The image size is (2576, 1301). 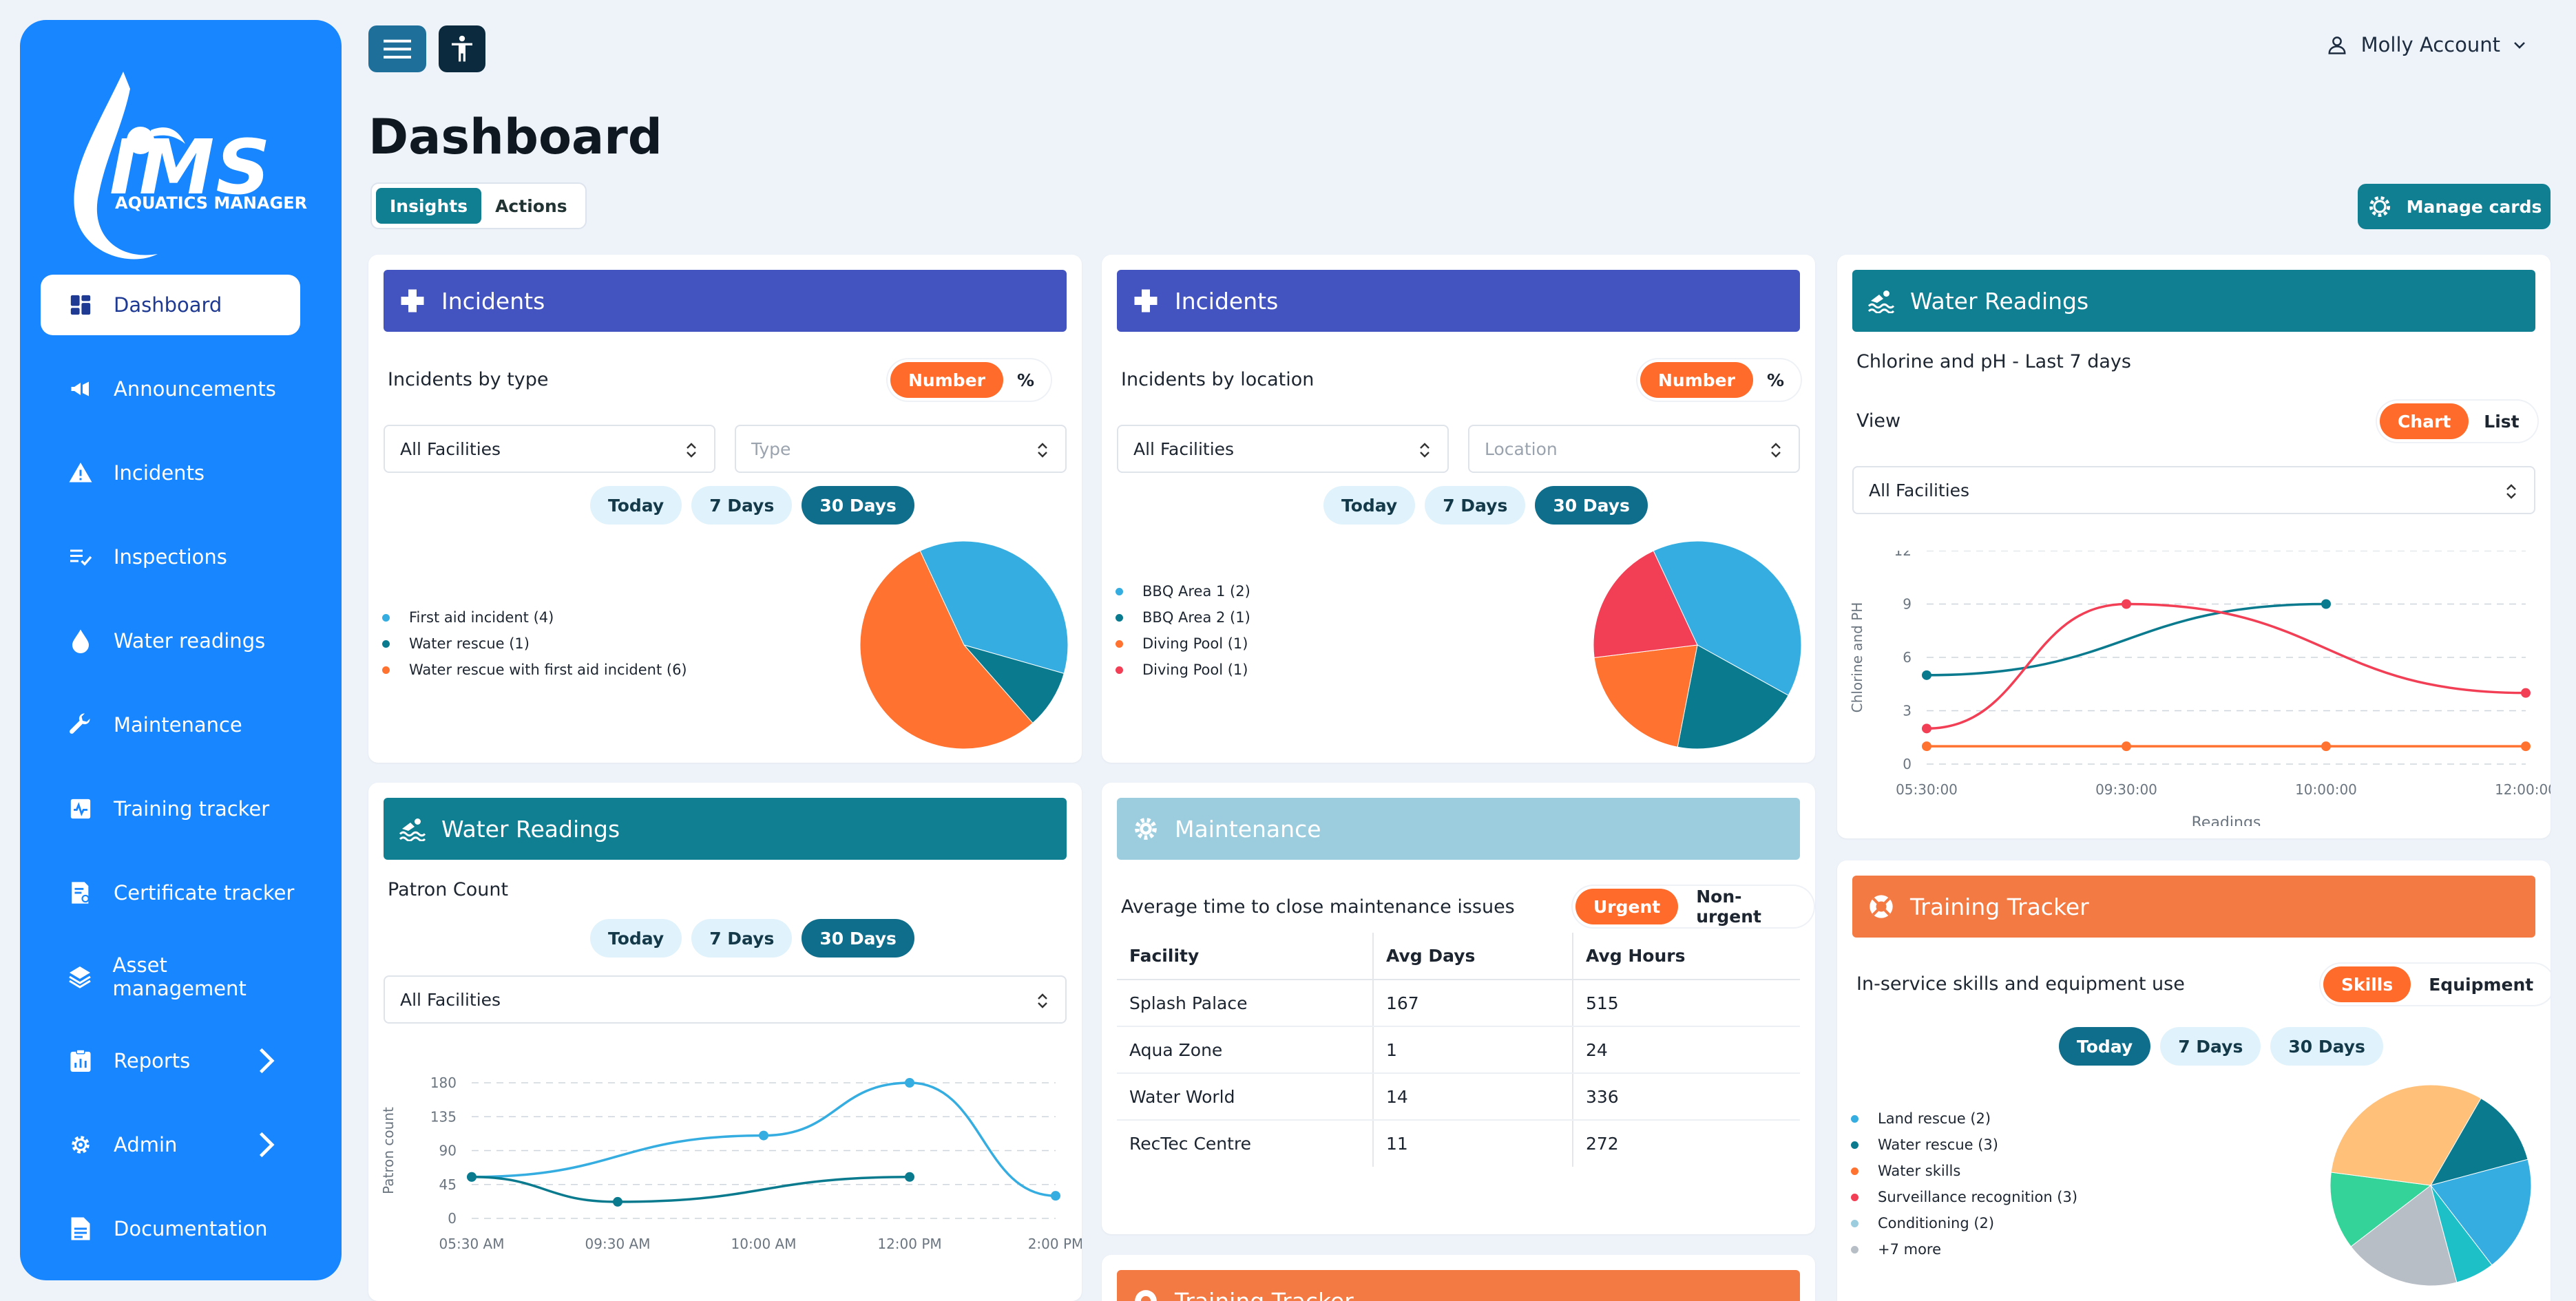 I want to click on location-select: Location, so click(x=1634, y=449).